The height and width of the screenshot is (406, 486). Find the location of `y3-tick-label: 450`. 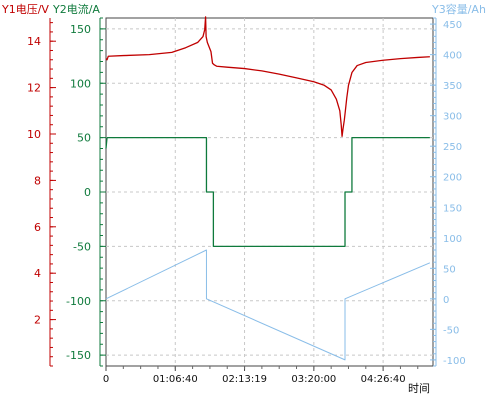

y3-tick-label: 450 is located at coordinates (452, 25).